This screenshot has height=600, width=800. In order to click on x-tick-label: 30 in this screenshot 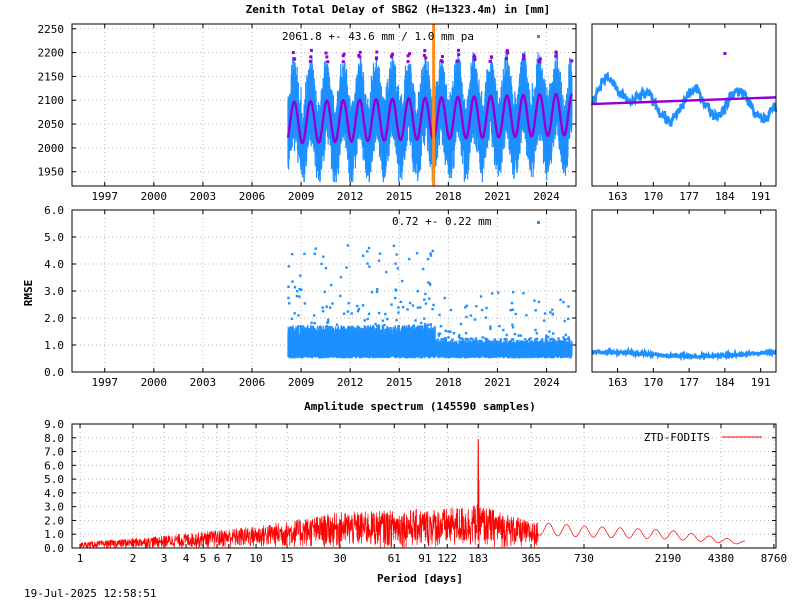, I will do `click(339, 558)`.